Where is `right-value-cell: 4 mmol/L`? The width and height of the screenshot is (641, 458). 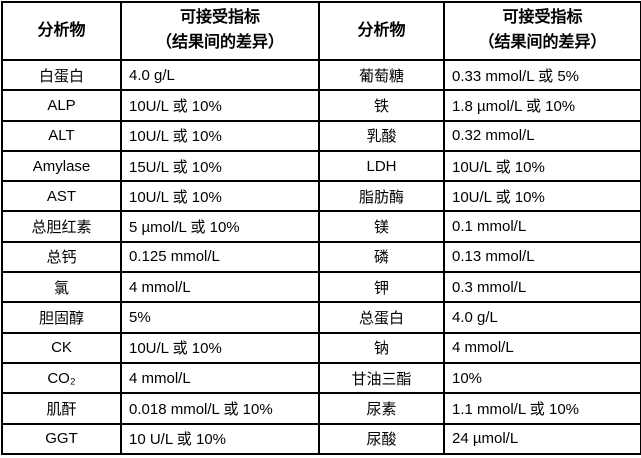
right-value-cell: 4 mmol/L is located at coordinates (542, 347).